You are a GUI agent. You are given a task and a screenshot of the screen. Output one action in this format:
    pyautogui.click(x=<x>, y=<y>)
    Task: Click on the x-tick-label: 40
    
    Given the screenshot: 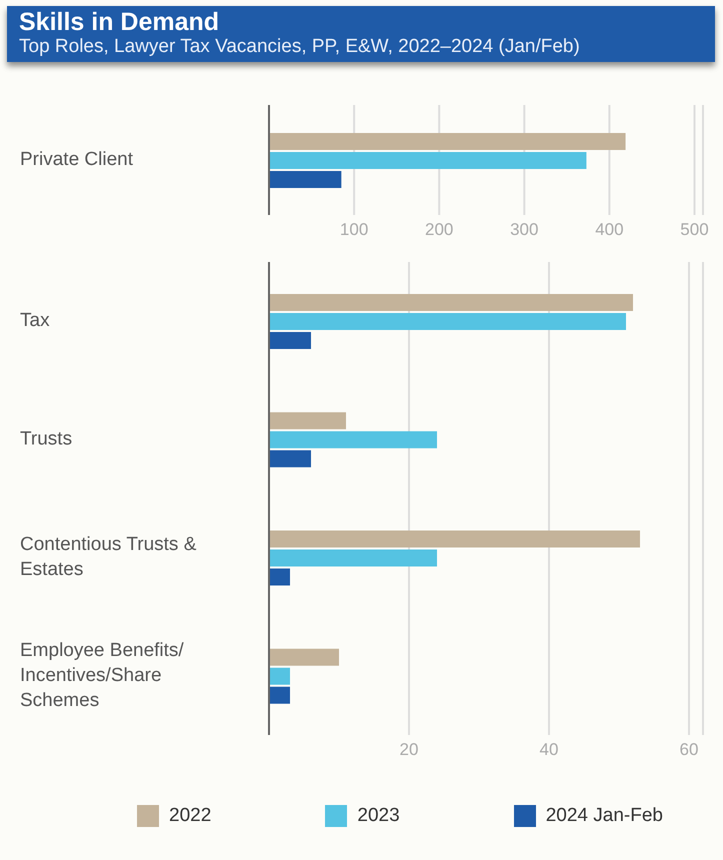 What is the action you would take?
    pyautogui.click(x=549, y=750)
    